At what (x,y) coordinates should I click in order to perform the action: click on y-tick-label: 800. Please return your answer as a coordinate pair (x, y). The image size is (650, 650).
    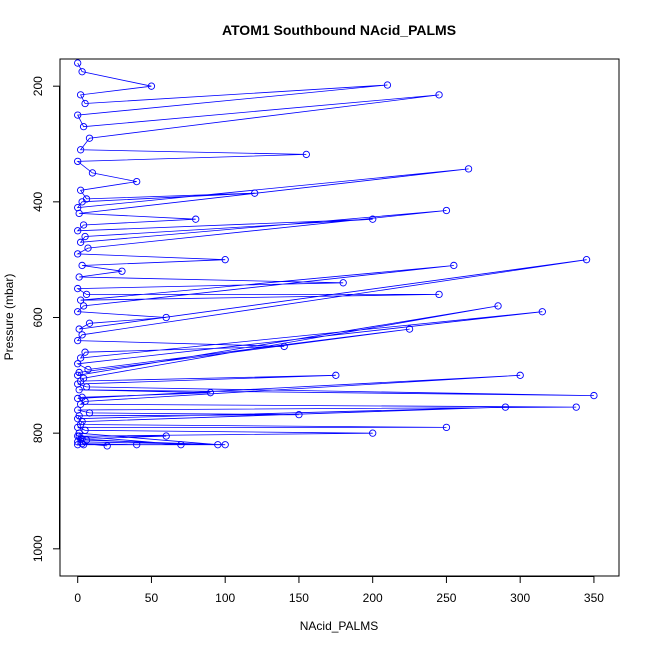
    Looking at the image, I should click on (38, 433).